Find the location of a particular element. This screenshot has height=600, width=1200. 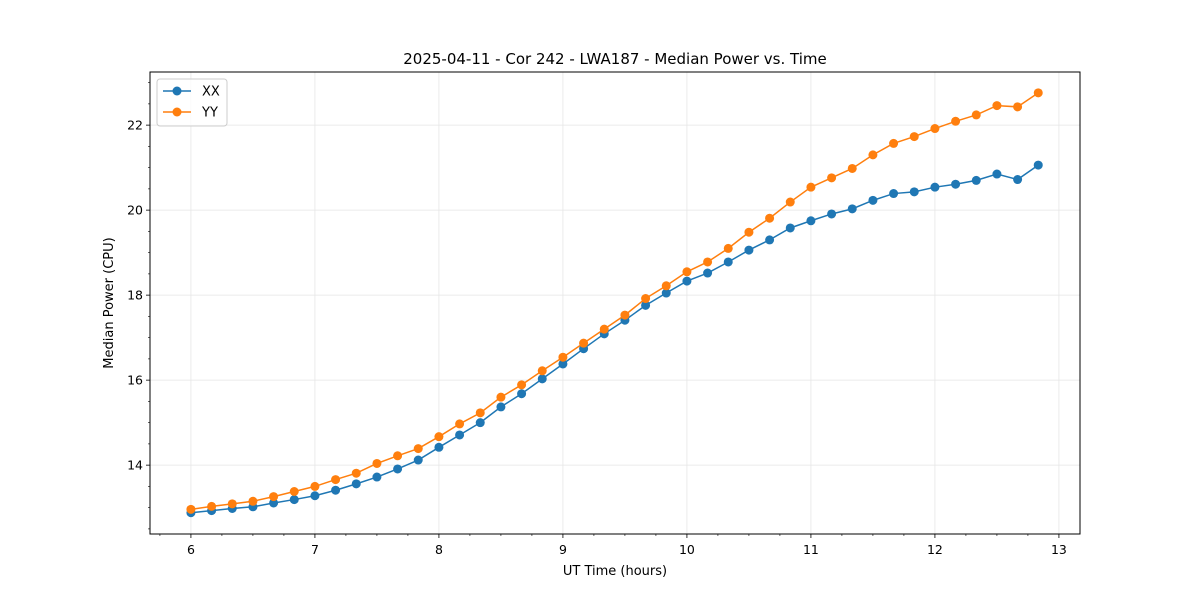

legend-label-xx: XX is located at coordinates (211, 92).